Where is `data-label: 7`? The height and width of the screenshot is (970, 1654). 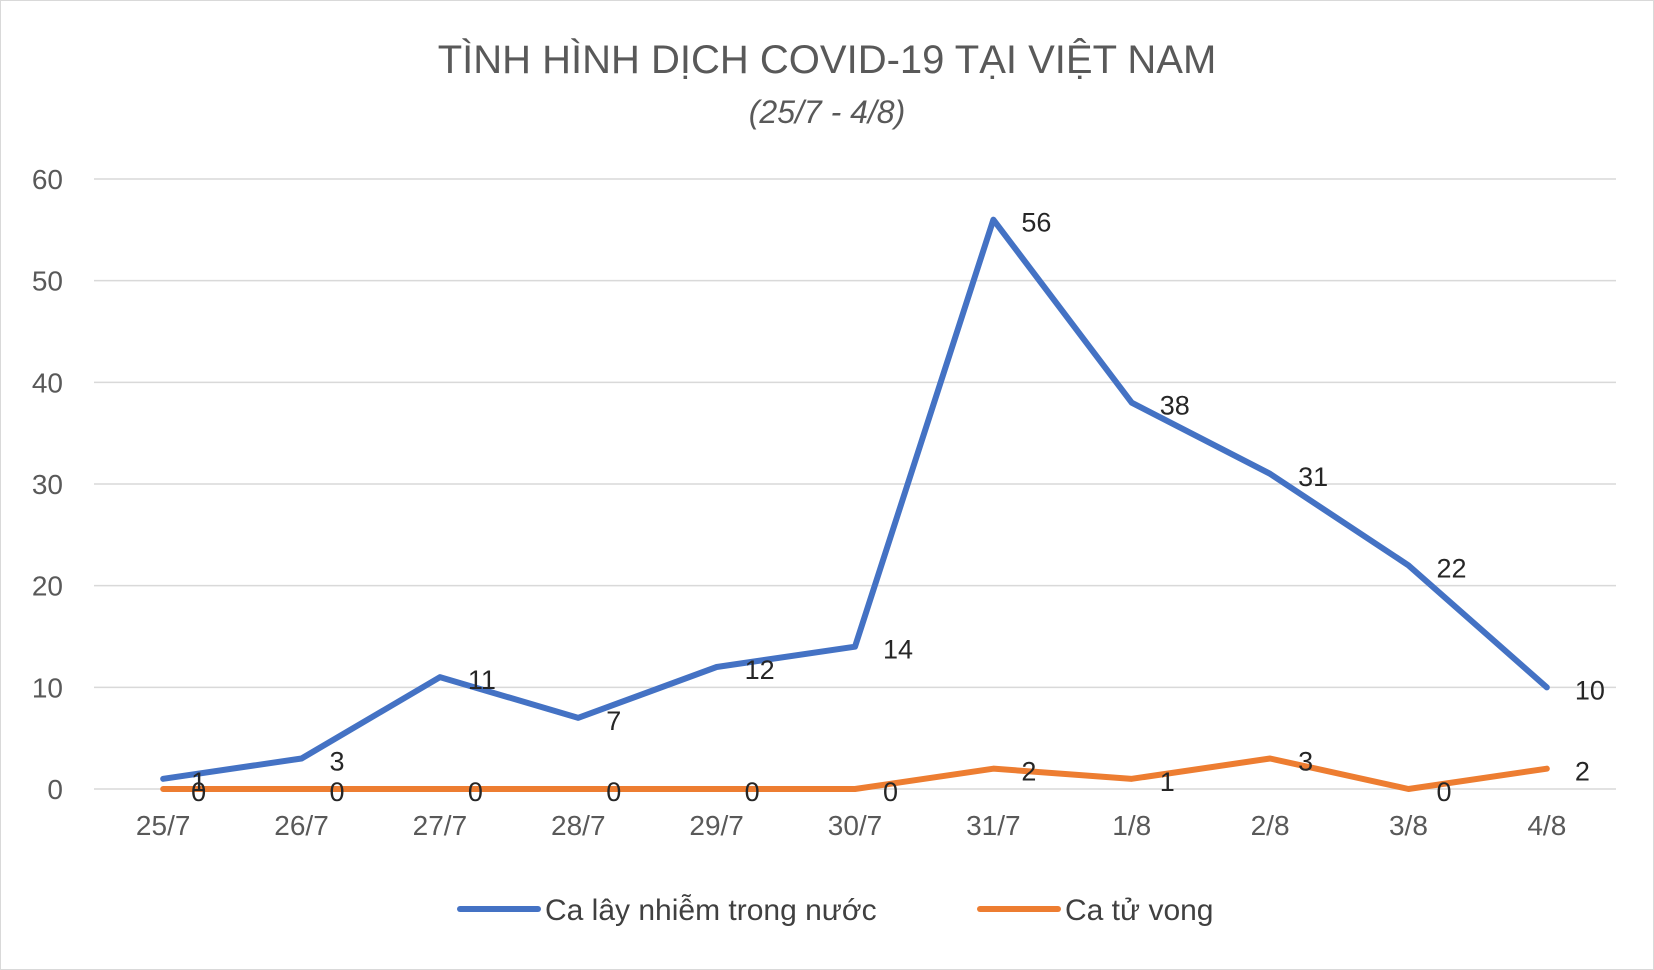 data-label: 7 is located at coordinates (613, 721).